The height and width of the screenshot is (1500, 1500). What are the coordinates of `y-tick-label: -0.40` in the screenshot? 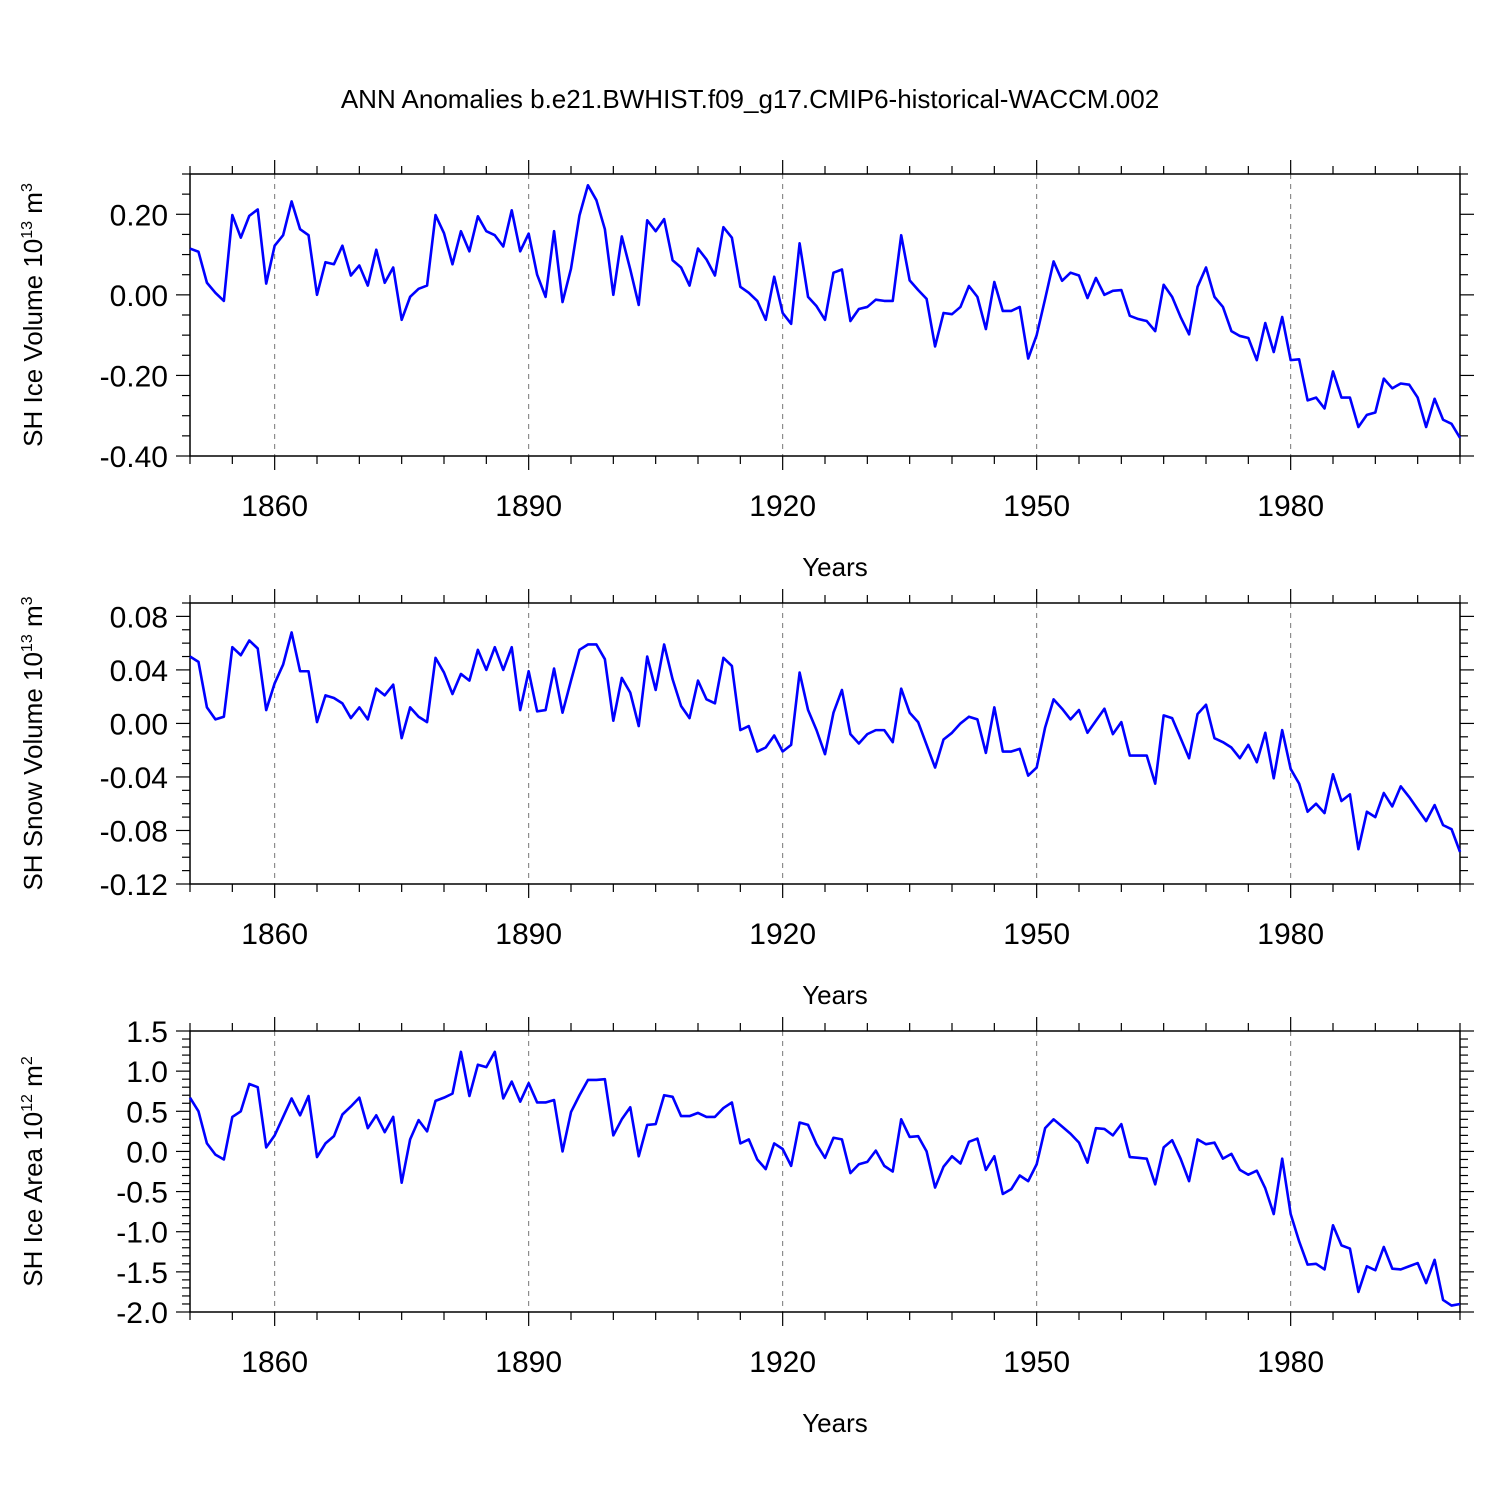 It's located at (134, 457).